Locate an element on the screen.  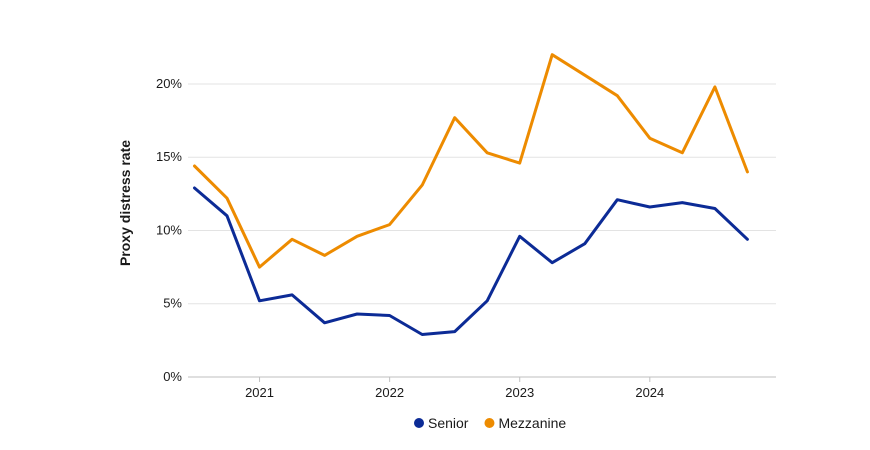
legend-label-senior: Senior is located at coordinates (448, 423).